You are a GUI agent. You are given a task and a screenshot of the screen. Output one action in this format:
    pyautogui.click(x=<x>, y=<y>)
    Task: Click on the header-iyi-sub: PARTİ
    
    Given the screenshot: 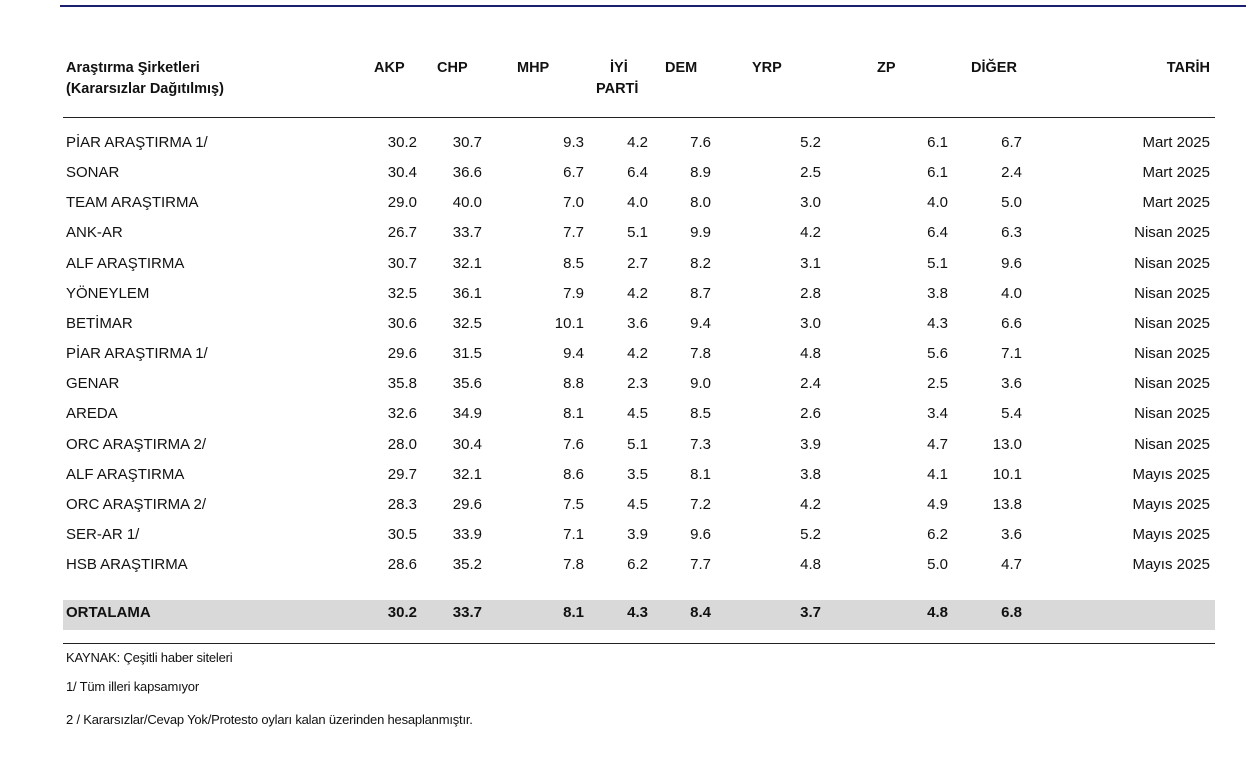 What is the action you would take?
    pyautogui.click(x=617, y=89)
    